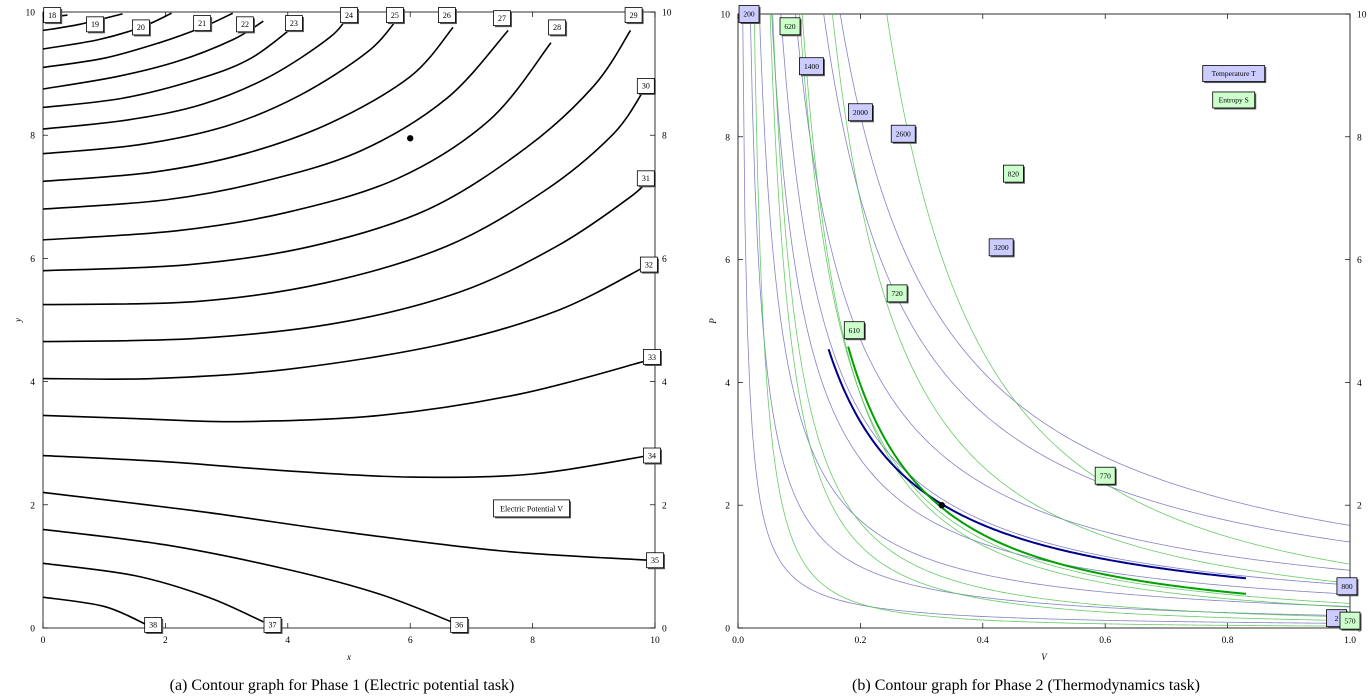 Image resolution: width=1368 pixels, height=700 pixels. I want to click on y-tick-label-right: 10, so click(667, 14).